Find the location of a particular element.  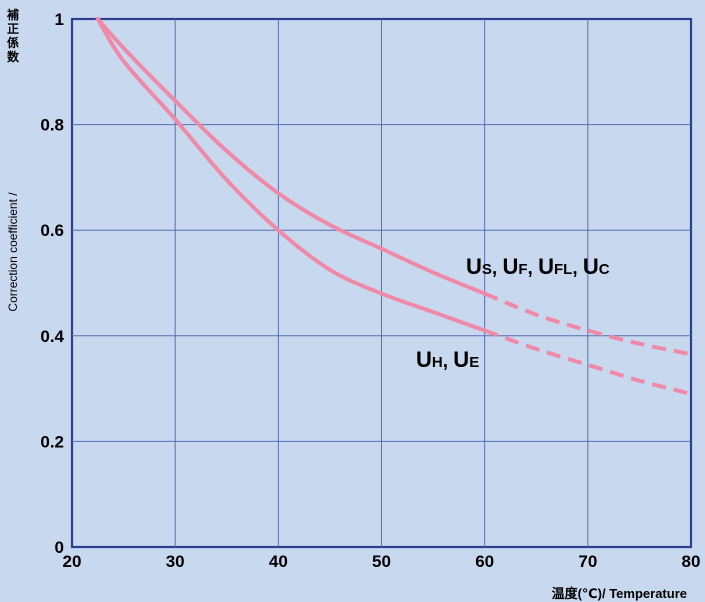

series-label-1: UH, UE is located at coordinates (447, 359).